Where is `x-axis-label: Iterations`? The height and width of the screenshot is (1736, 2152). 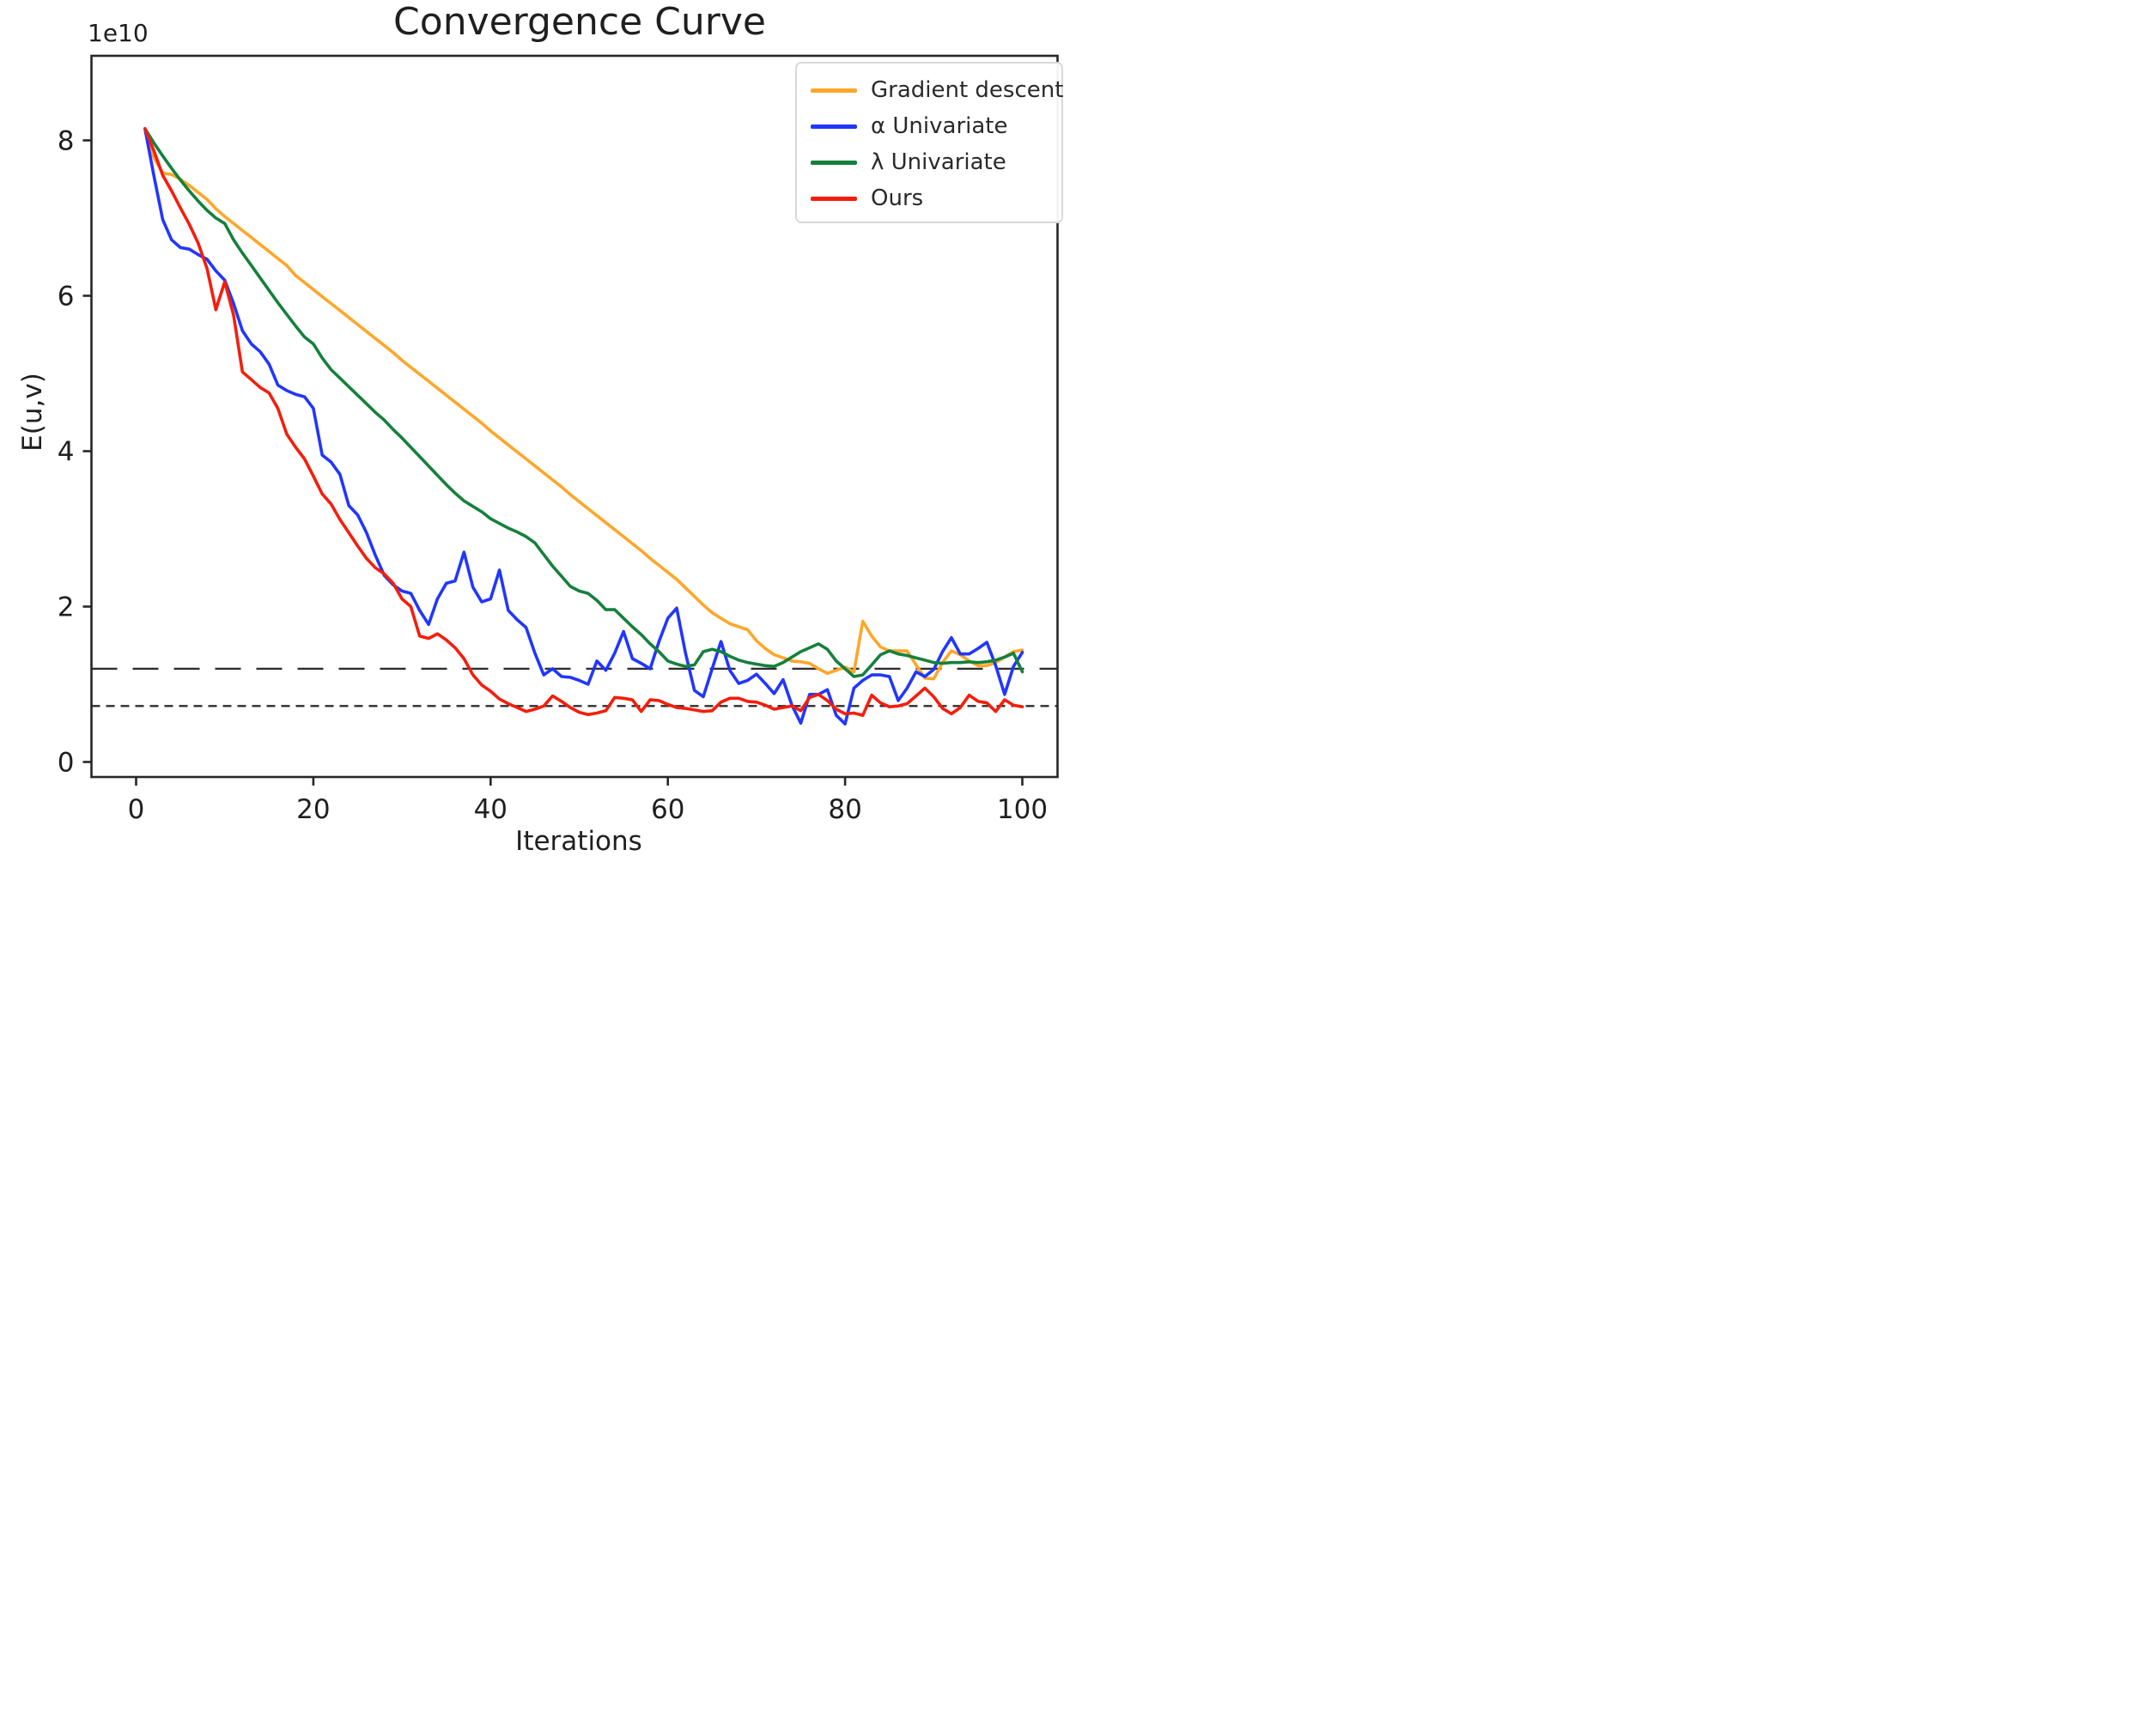 x-axis-label: Iterations is located at coordinates (578, 841).